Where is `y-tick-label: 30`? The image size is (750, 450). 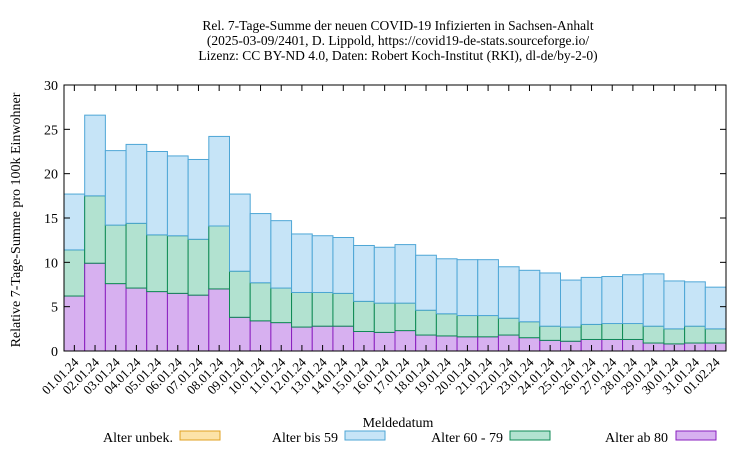
y-tick-label: 30 is located at coordinates (51, 86).